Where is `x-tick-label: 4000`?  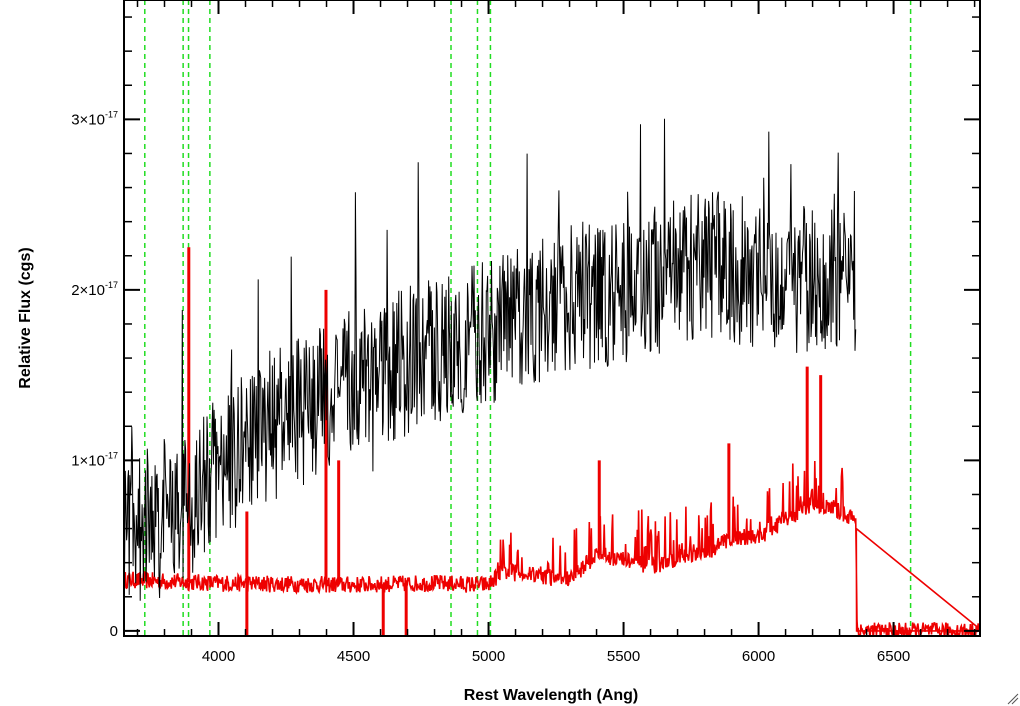 x-tick-label: 4000 is located at coordinates (218, 656).